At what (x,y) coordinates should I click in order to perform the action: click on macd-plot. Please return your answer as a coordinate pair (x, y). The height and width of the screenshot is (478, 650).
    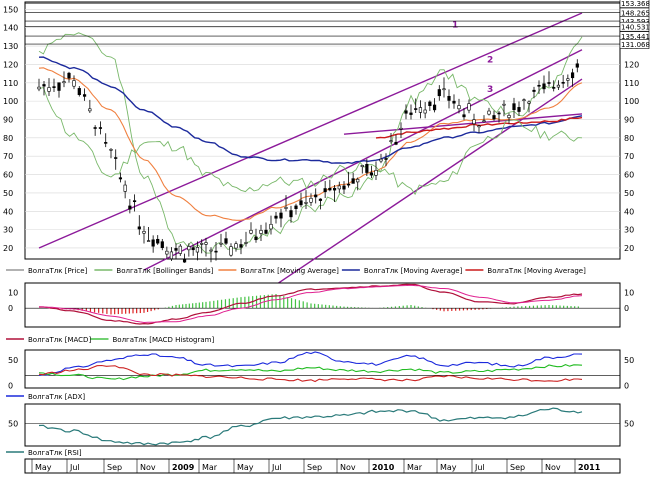
    Looking at the image, I should click on (322, 304).